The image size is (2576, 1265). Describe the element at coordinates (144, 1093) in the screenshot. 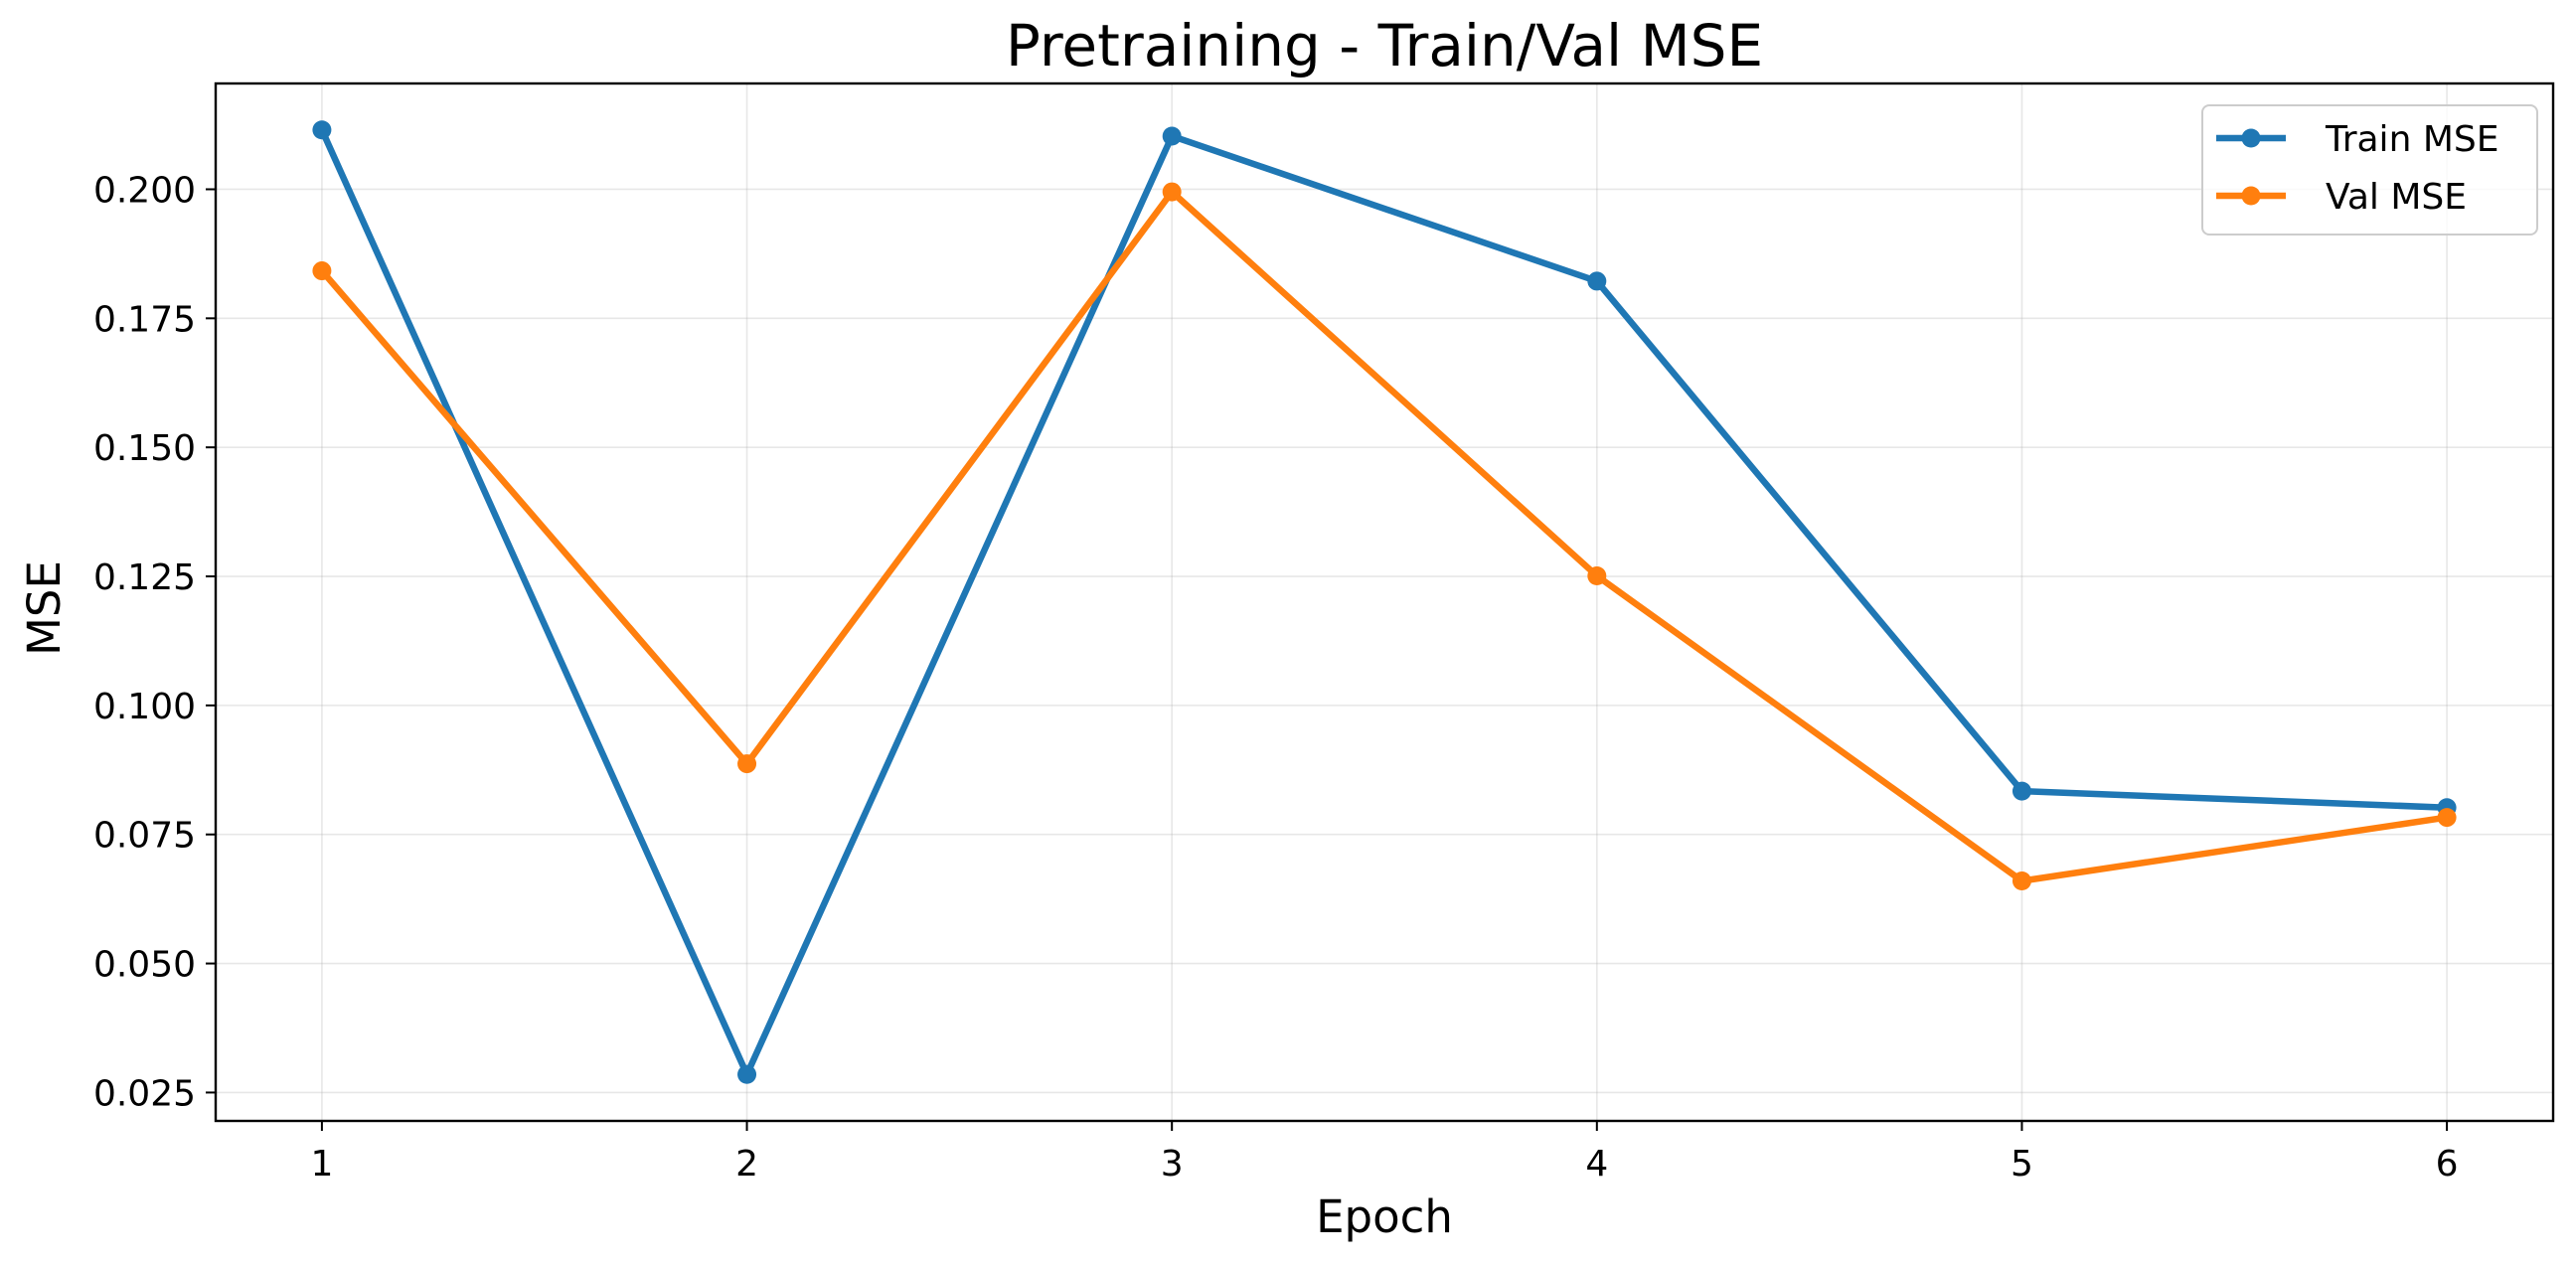

I see `y-tick-label: 0.025` at that location.